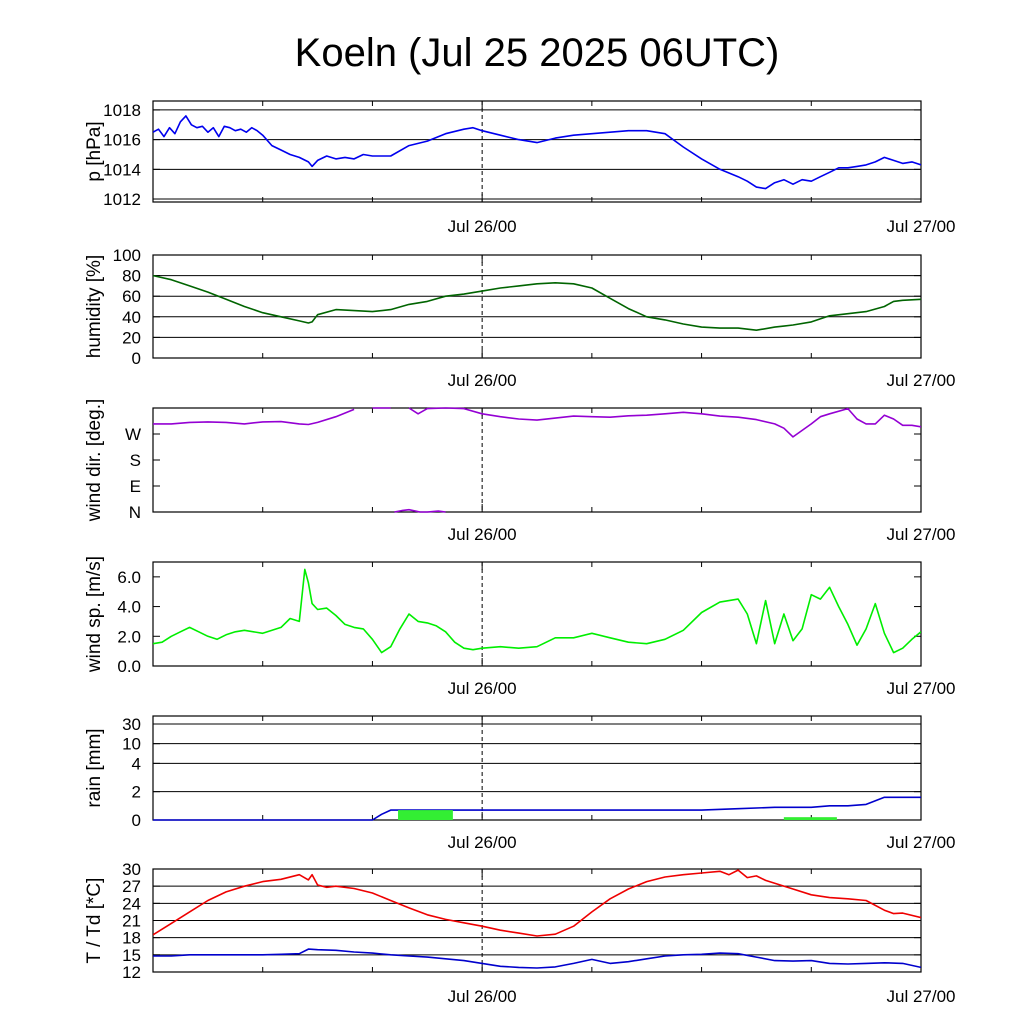 The width and height of the screenshot is (1024, 1024). What do you see at coordinates (94, 767) in the screenshot?
I see `y-axis-label: rain [mm]` at bounding box center [94, 767].